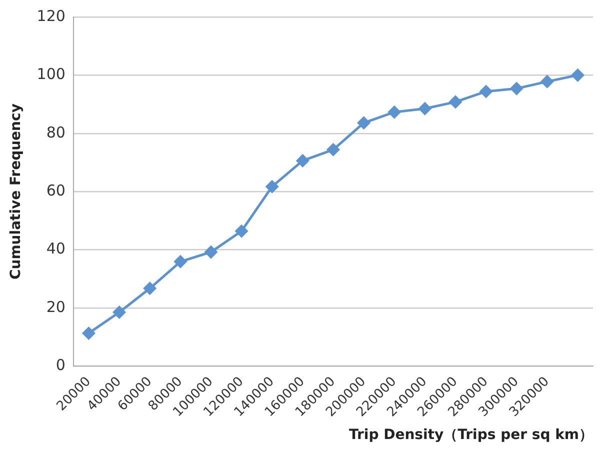 This screenshot has height=452, width=605. What do you see at coordinates (61, 365) in the screenshot?
I see `y-tick-label: 0` at bounding box center [61, 365].